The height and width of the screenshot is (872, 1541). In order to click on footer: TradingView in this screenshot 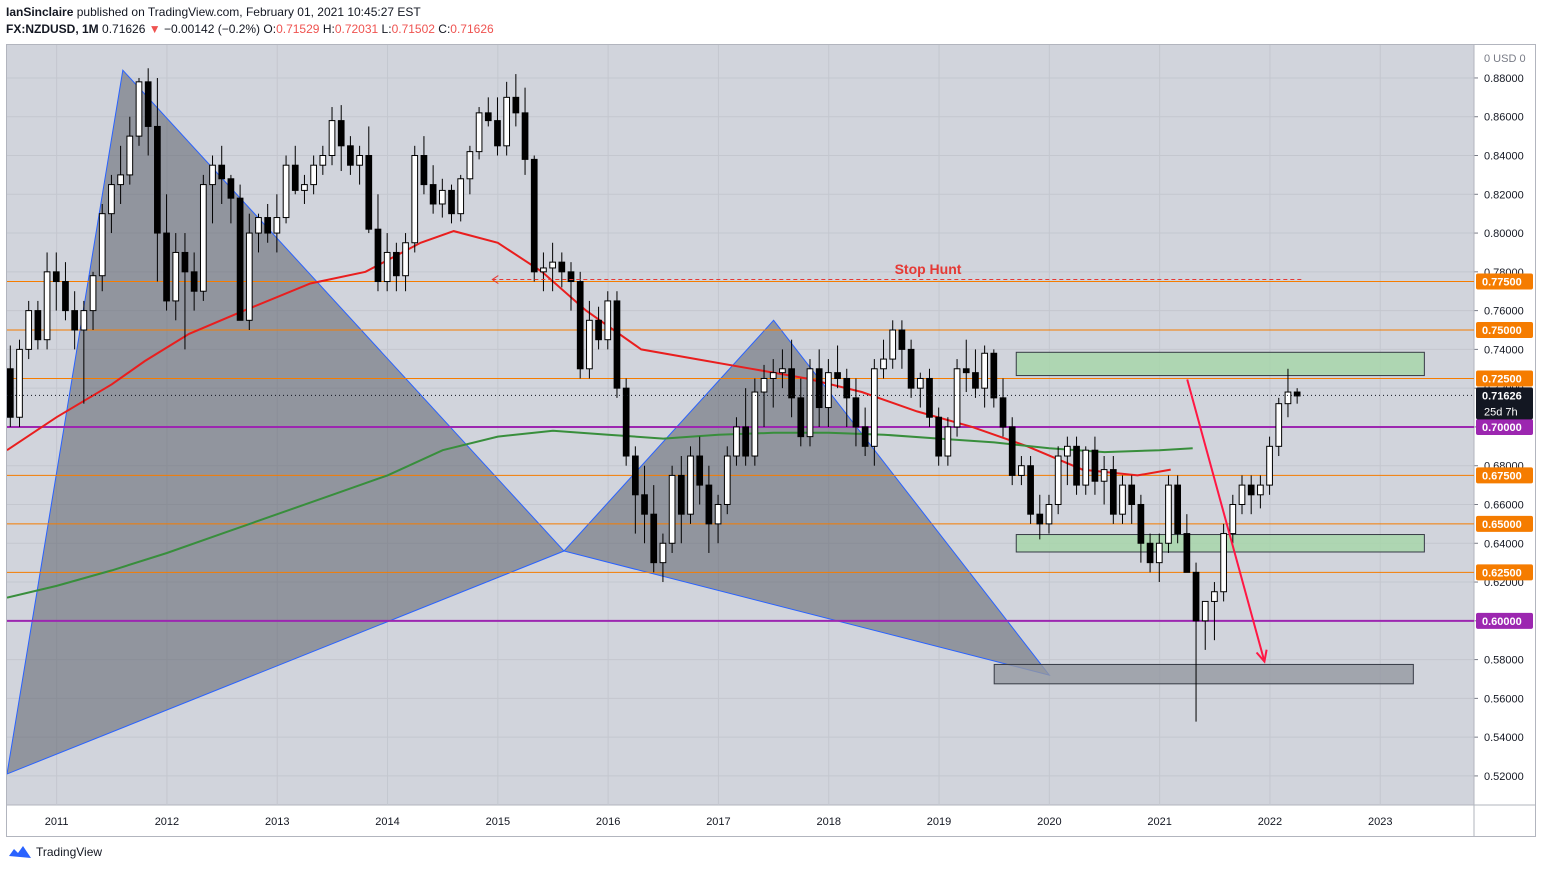, I will do `click(55, 852)`.